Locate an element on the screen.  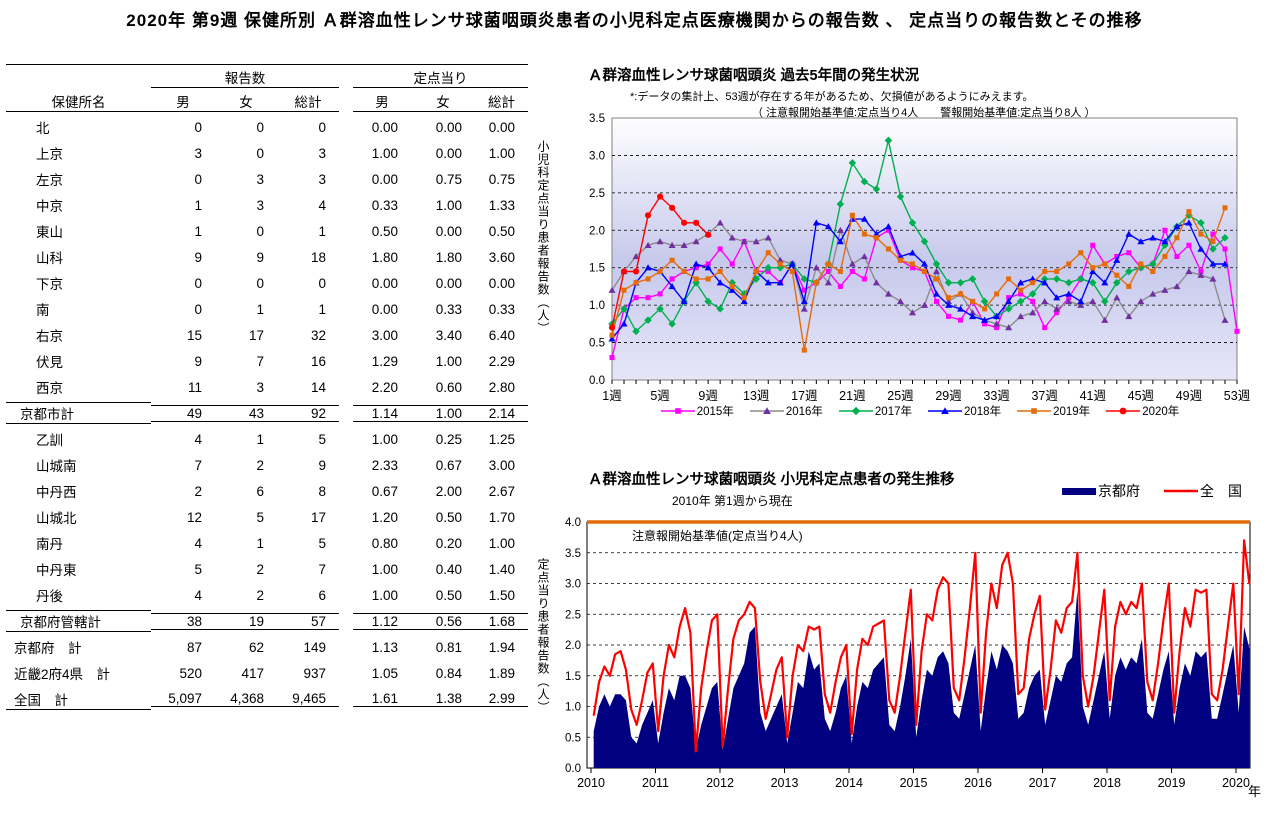
svg-text: 0.5 is located at coordinates (597, 344).